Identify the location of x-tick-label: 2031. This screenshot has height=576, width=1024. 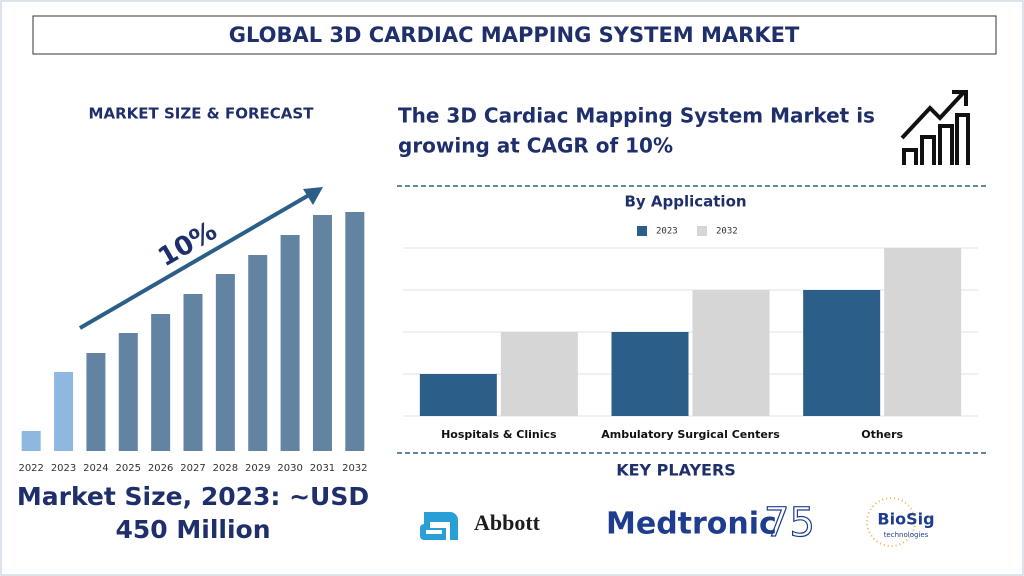
(322, 468).